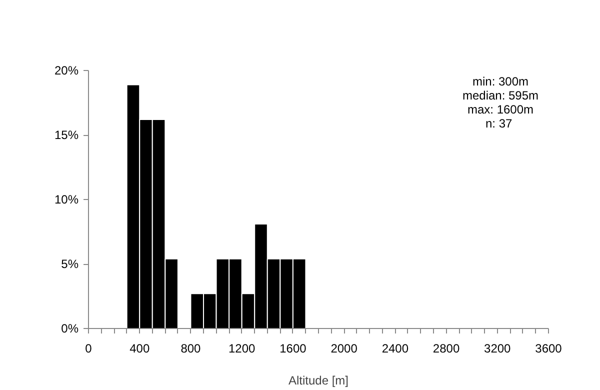  Describe the element at coordinates (446, 349) in the screenshot. I see `x-tick-label: 2800` at that location.